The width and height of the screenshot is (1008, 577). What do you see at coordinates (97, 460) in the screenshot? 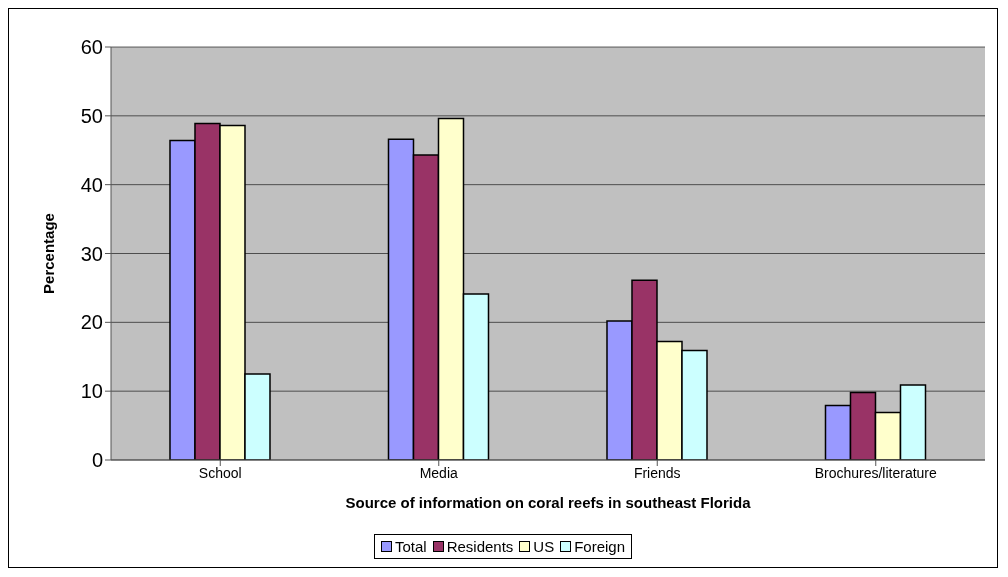
I see `y-tick-label: 0` at bounding box center [97, 460].